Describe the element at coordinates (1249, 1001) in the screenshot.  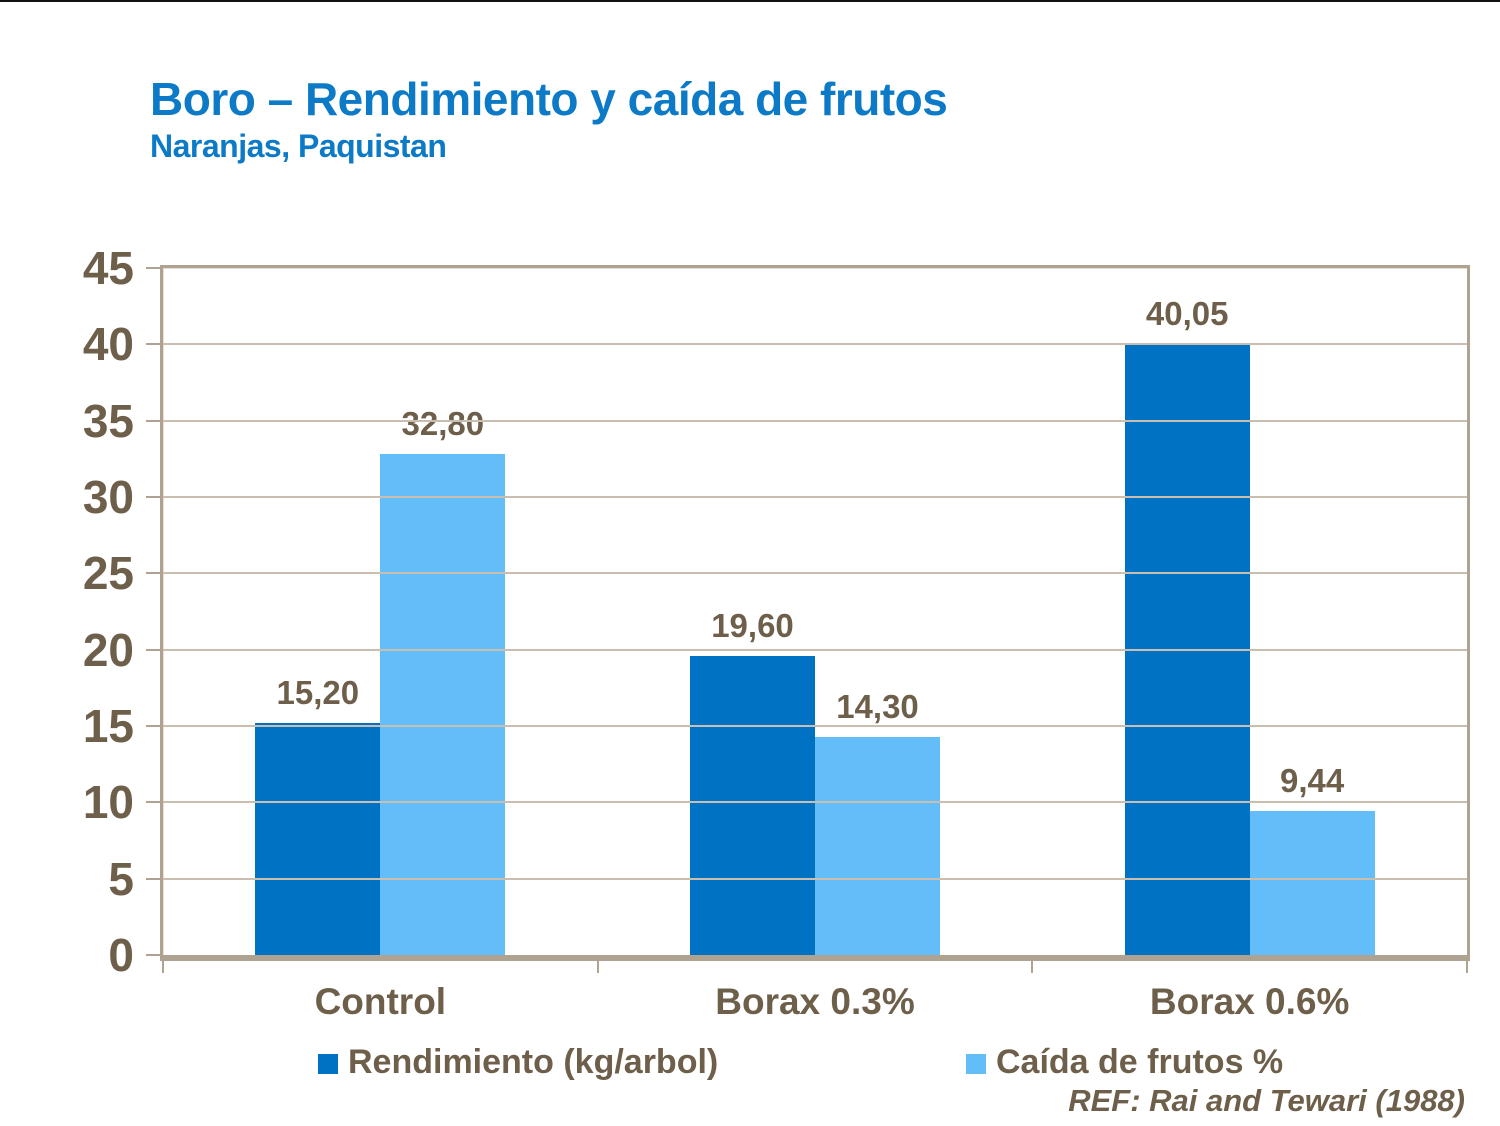
I see `x-axis-category-label: Borax 0.6%` at that location.